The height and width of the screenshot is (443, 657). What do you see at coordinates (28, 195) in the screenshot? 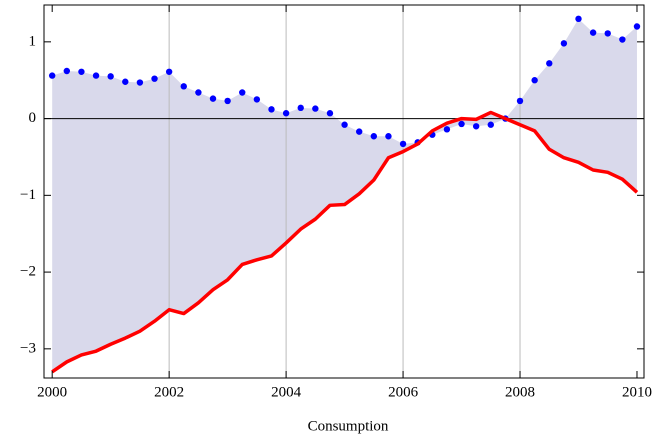
I see `y-tick-label: −1` at bounding box center [28, 195].